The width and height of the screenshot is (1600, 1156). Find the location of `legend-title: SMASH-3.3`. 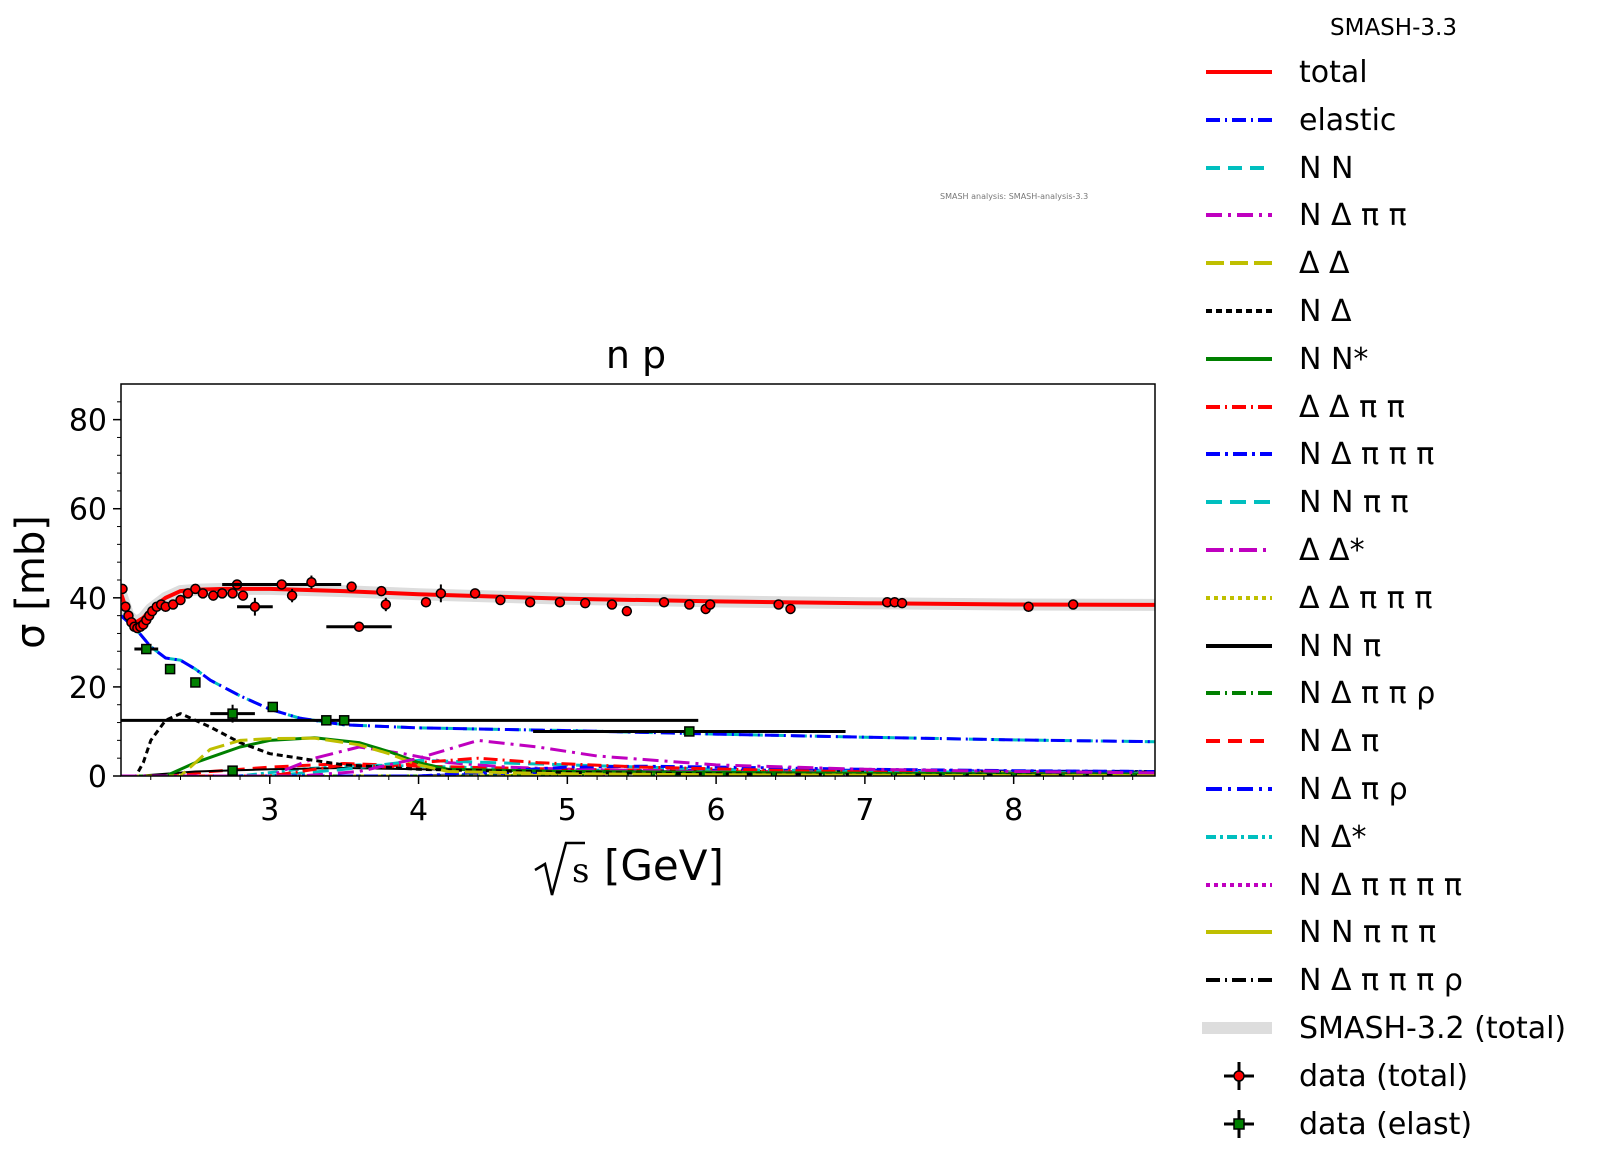

legend-title: SMASH-3.3 is located at coordinates (1393, 28).